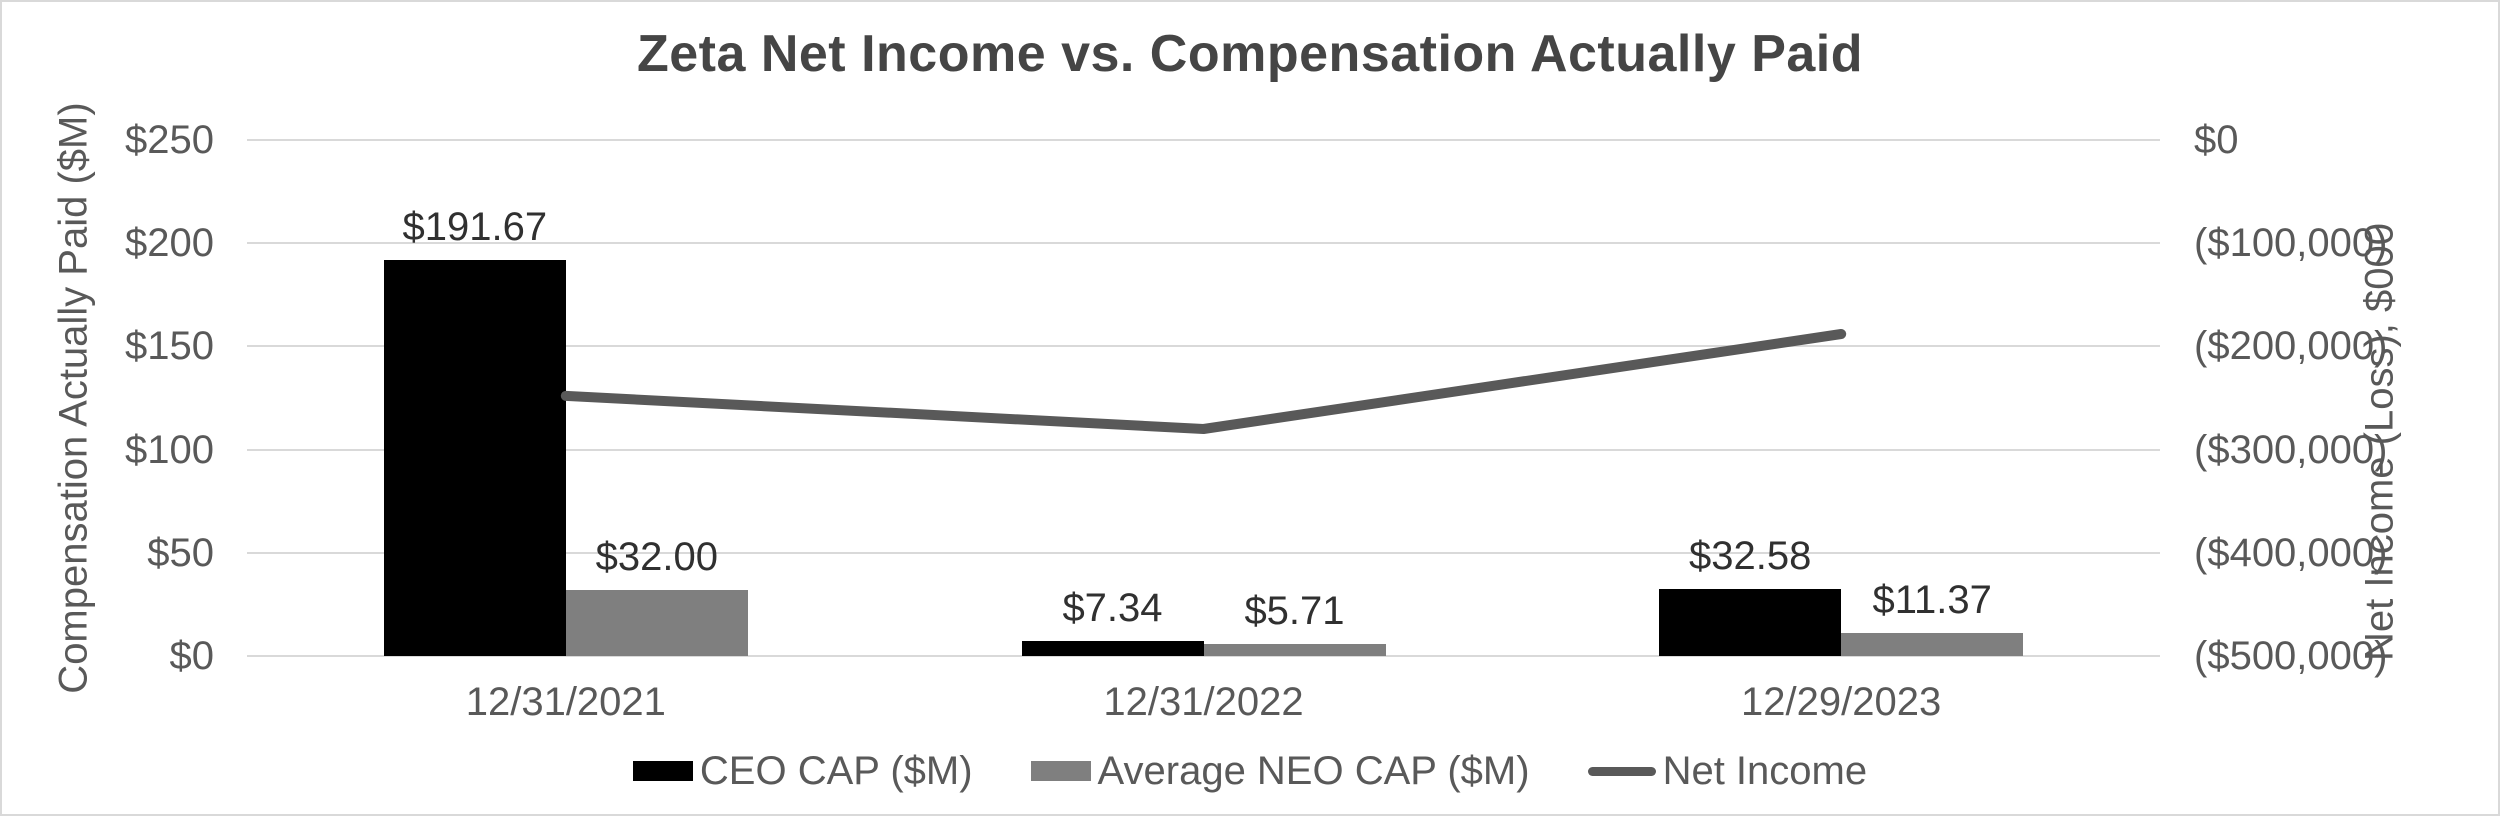 This screenshot has width=2500, height=816. Describe the element at coordinates (2291, 449) in the screenshot. I see `right-axis-tick: ($300,000)` at that location.